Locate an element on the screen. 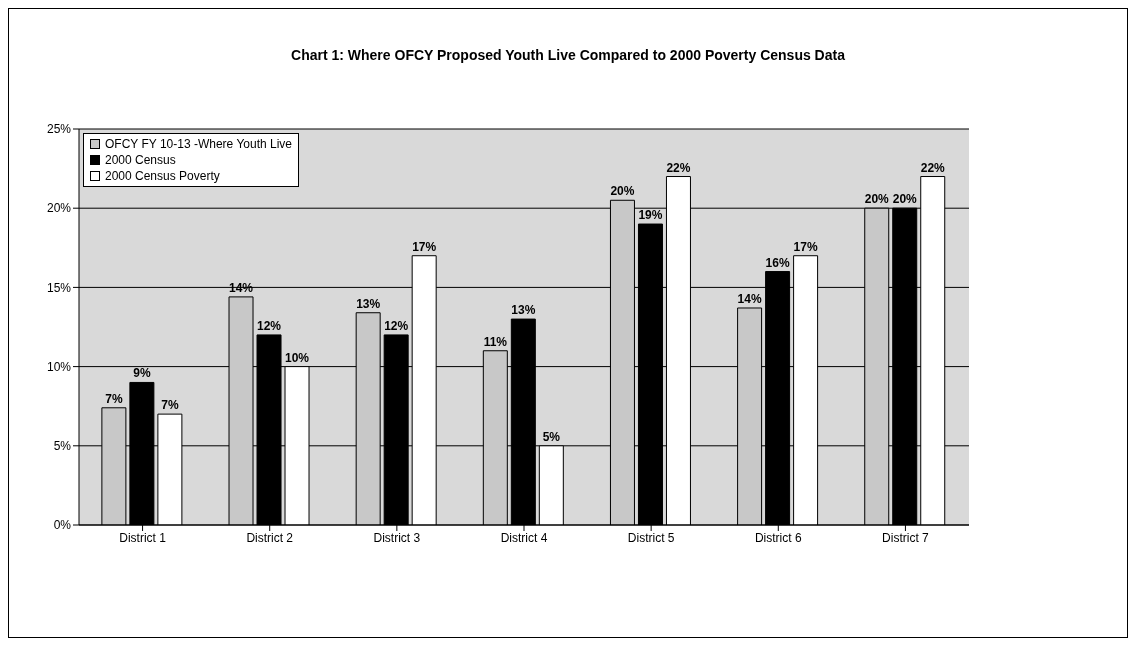 The image size is (1138, 649). data-label: 11% is located at coordinates (495, 341).